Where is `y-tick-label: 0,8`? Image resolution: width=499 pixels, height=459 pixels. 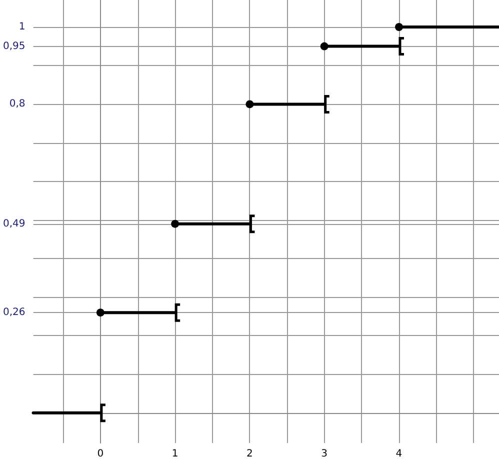
y-tick-label: 0,8 is located at coordinates (17, 104).